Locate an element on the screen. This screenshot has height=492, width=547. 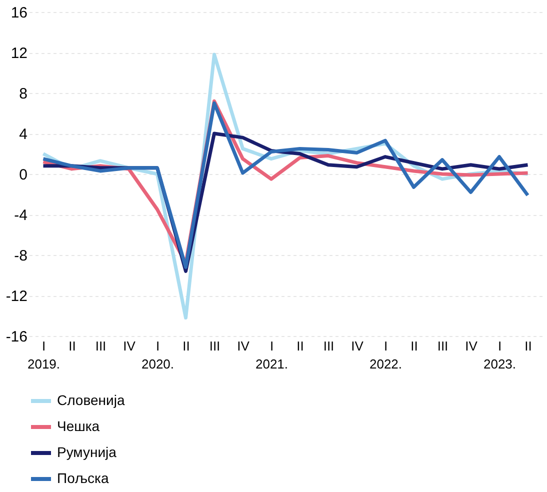
x-tick-label: I 2021. is located at coordinates (271, 355).